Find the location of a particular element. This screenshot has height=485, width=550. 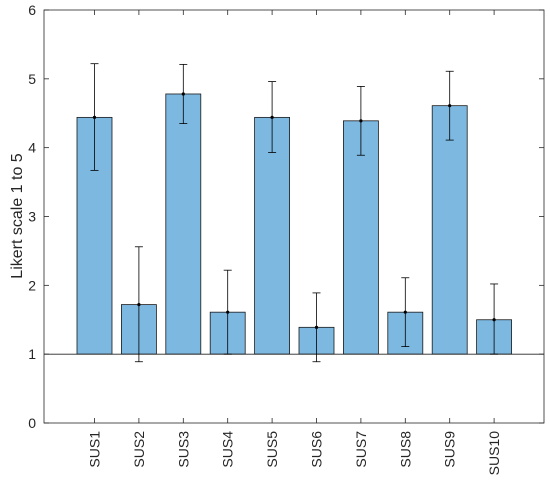

x-tick-label-sus7: SUS7 is located at coordinates (361, 449).